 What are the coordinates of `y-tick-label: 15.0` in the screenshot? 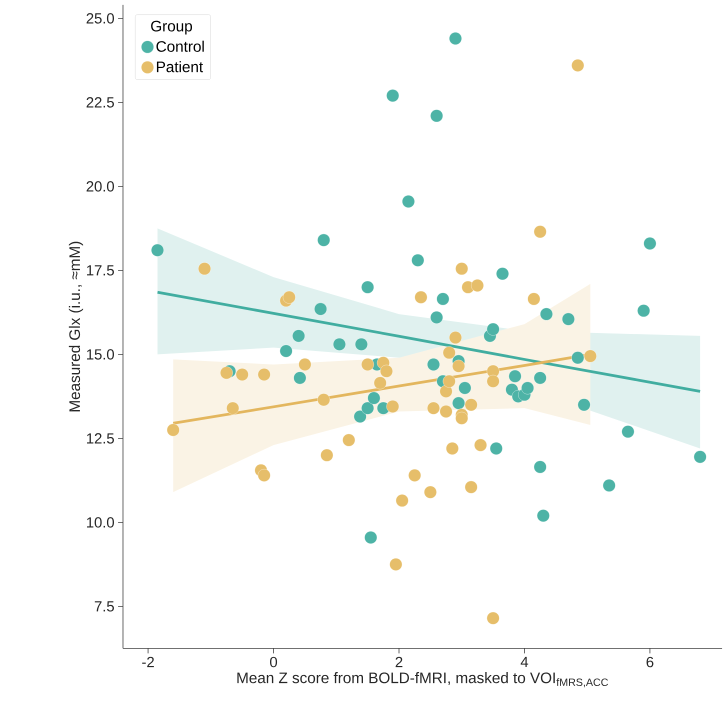 It's located at (100, 354).